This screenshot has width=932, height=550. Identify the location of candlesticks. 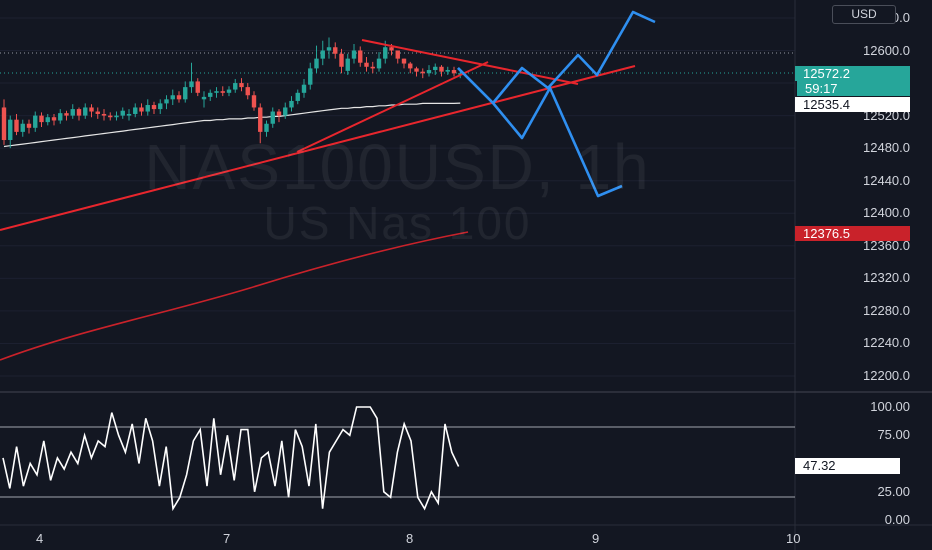
(232, 93).